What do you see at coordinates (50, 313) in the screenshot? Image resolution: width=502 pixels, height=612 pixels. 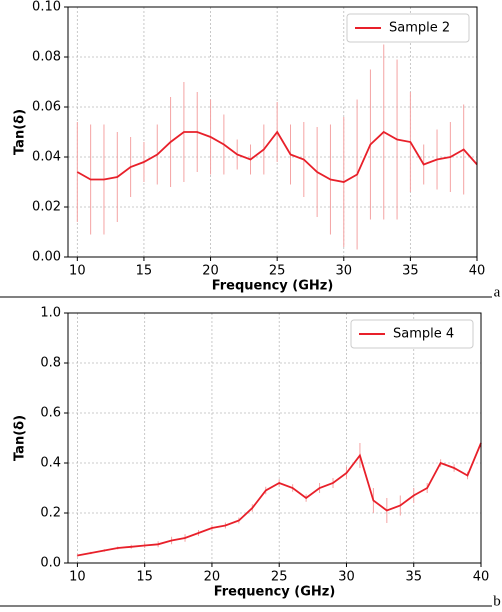 I see `y-tick-label: 1.0` at bounding box center [50, 313].